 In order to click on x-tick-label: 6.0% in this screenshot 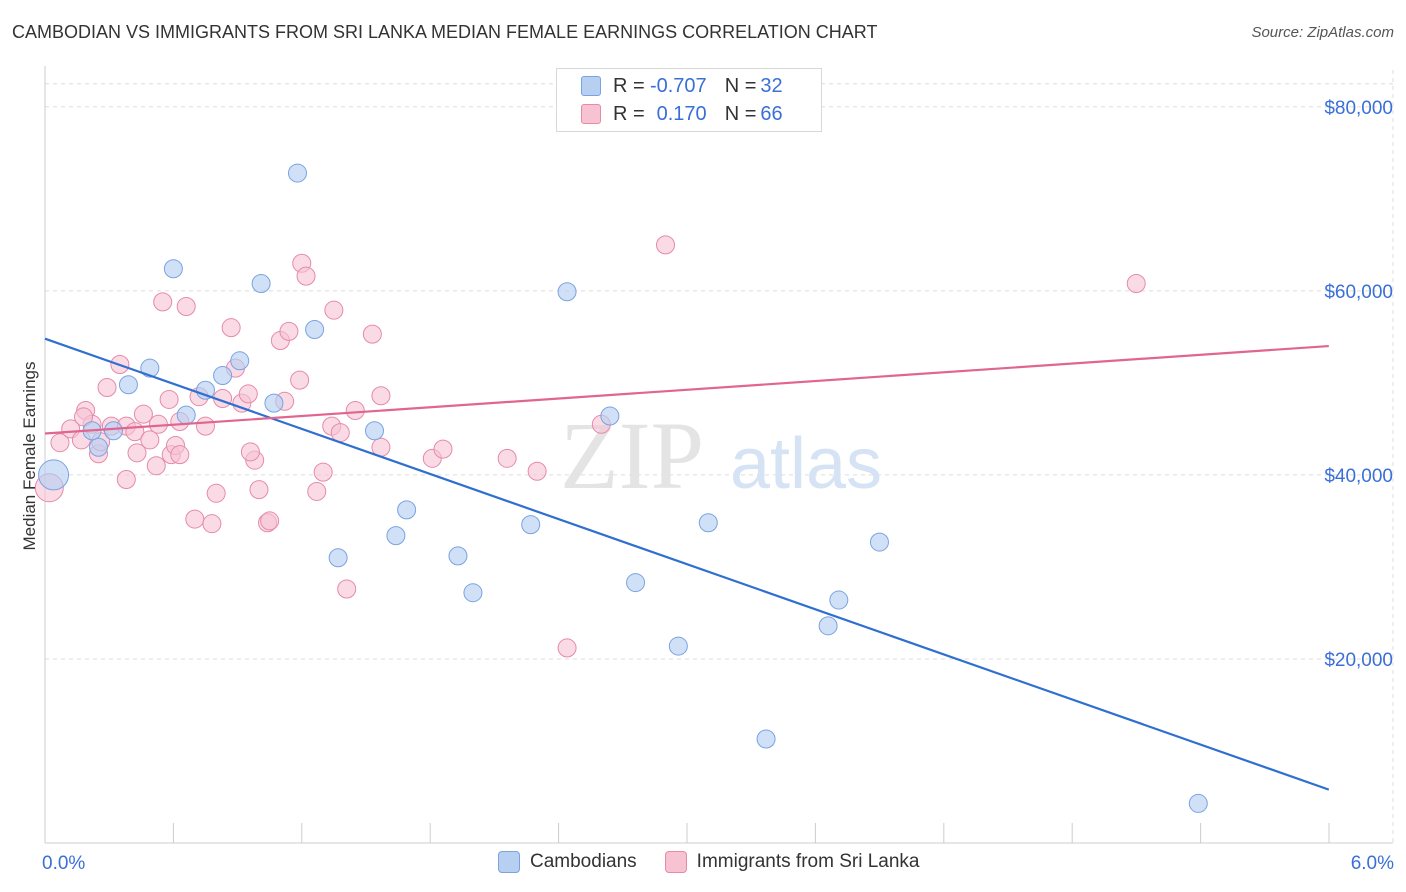, I will do `click(1372, 863)`.